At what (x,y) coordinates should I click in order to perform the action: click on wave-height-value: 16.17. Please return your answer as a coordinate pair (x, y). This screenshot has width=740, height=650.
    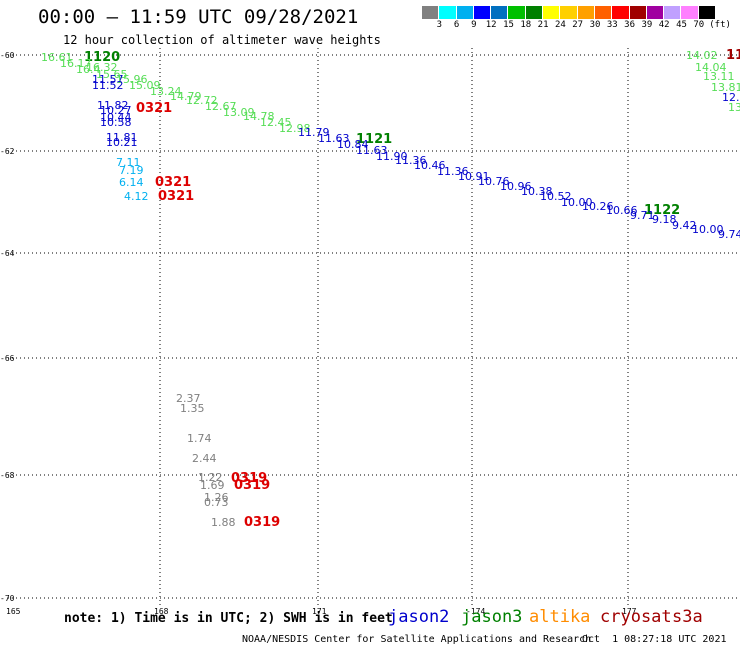
    Looking at the image, I should click on (76, 63).